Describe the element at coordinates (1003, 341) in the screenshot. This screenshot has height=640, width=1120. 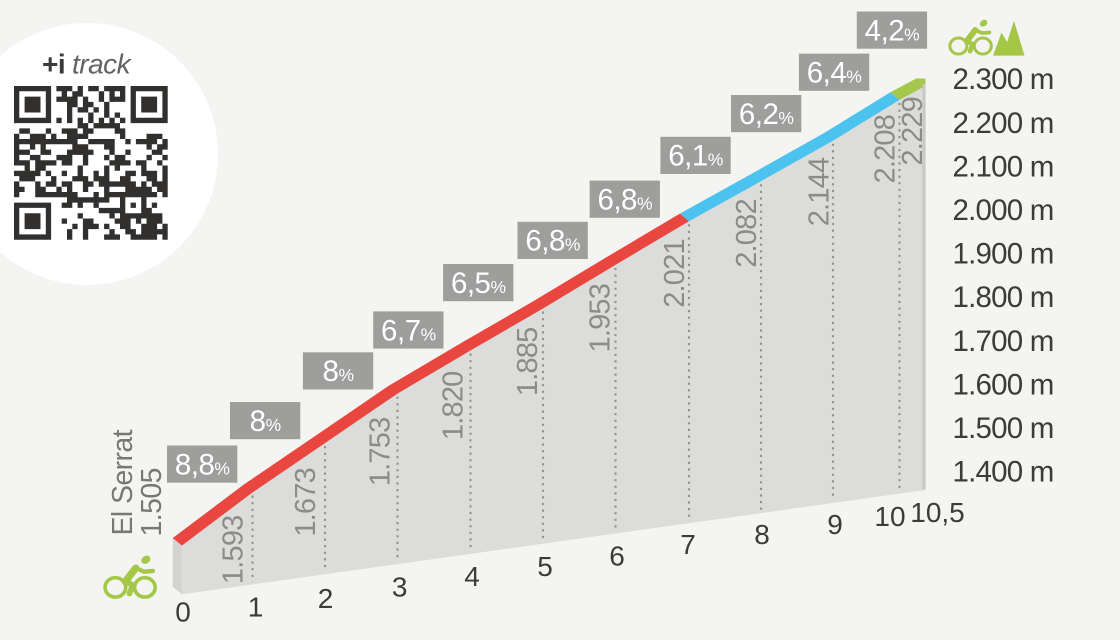
I see `svg-text: 1.700 m` at that location.